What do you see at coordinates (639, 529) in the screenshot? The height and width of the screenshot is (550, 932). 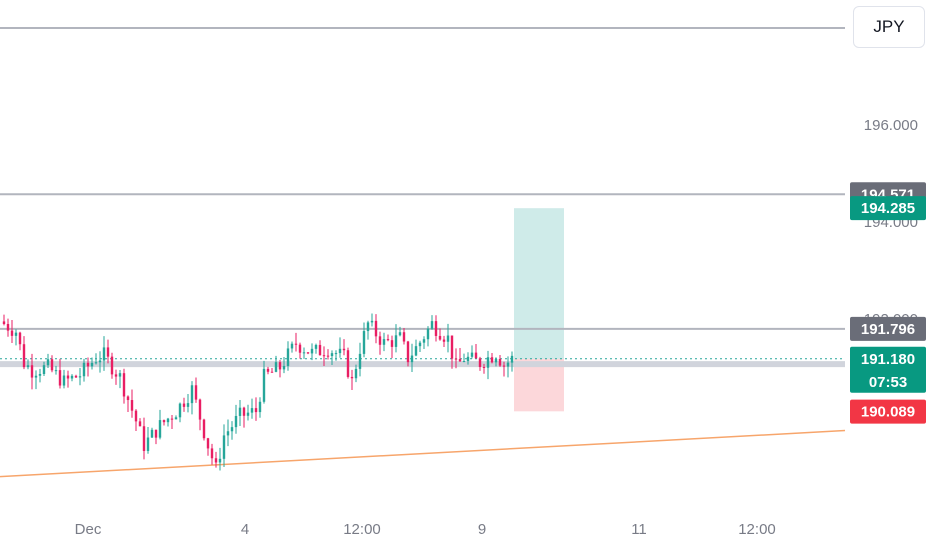 I see `x-tick-label: 11` at bounding box center [639, 529].